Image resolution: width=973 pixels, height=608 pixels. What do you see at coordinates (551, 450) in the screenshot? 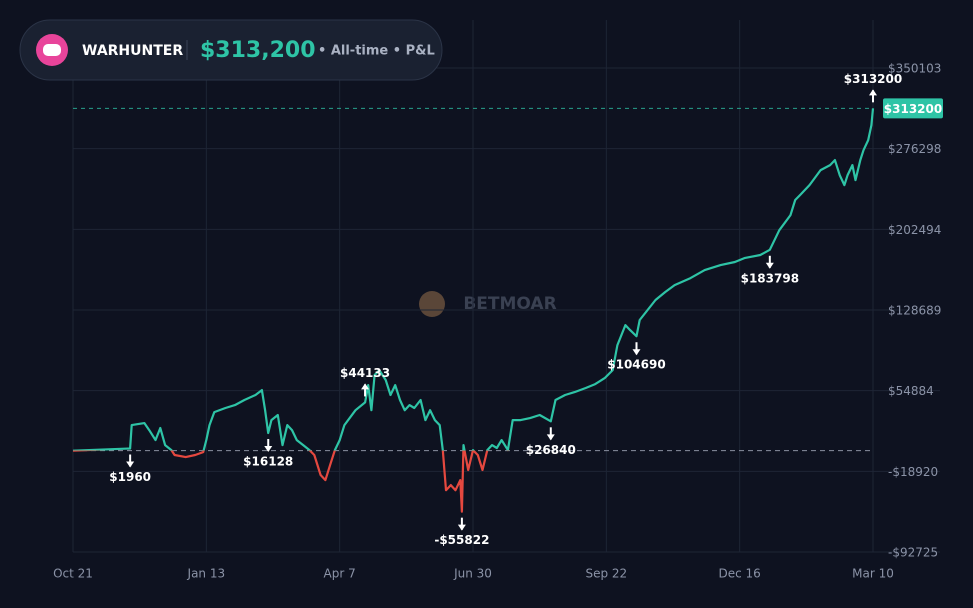
I see `annotation-label: $26840` at bounding box center [551, 450].